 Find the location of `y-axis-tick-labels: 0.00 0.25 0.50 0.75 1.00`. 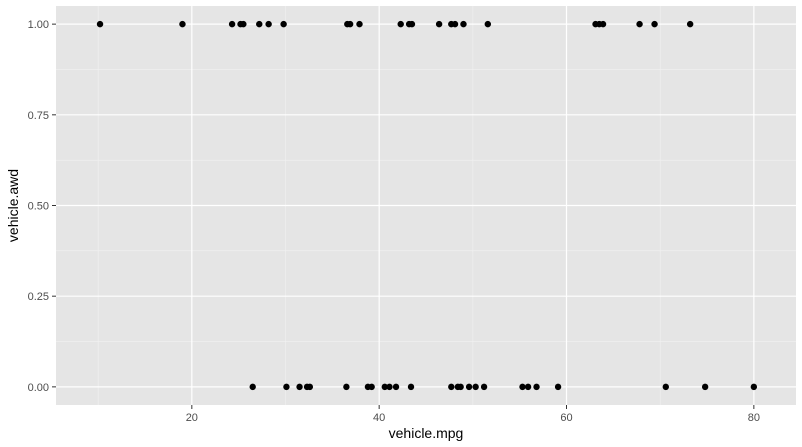

y-axis-tick-labels: 0.00 0.25 0.50 0.75 1.00 is located at coordinates (38, 206).